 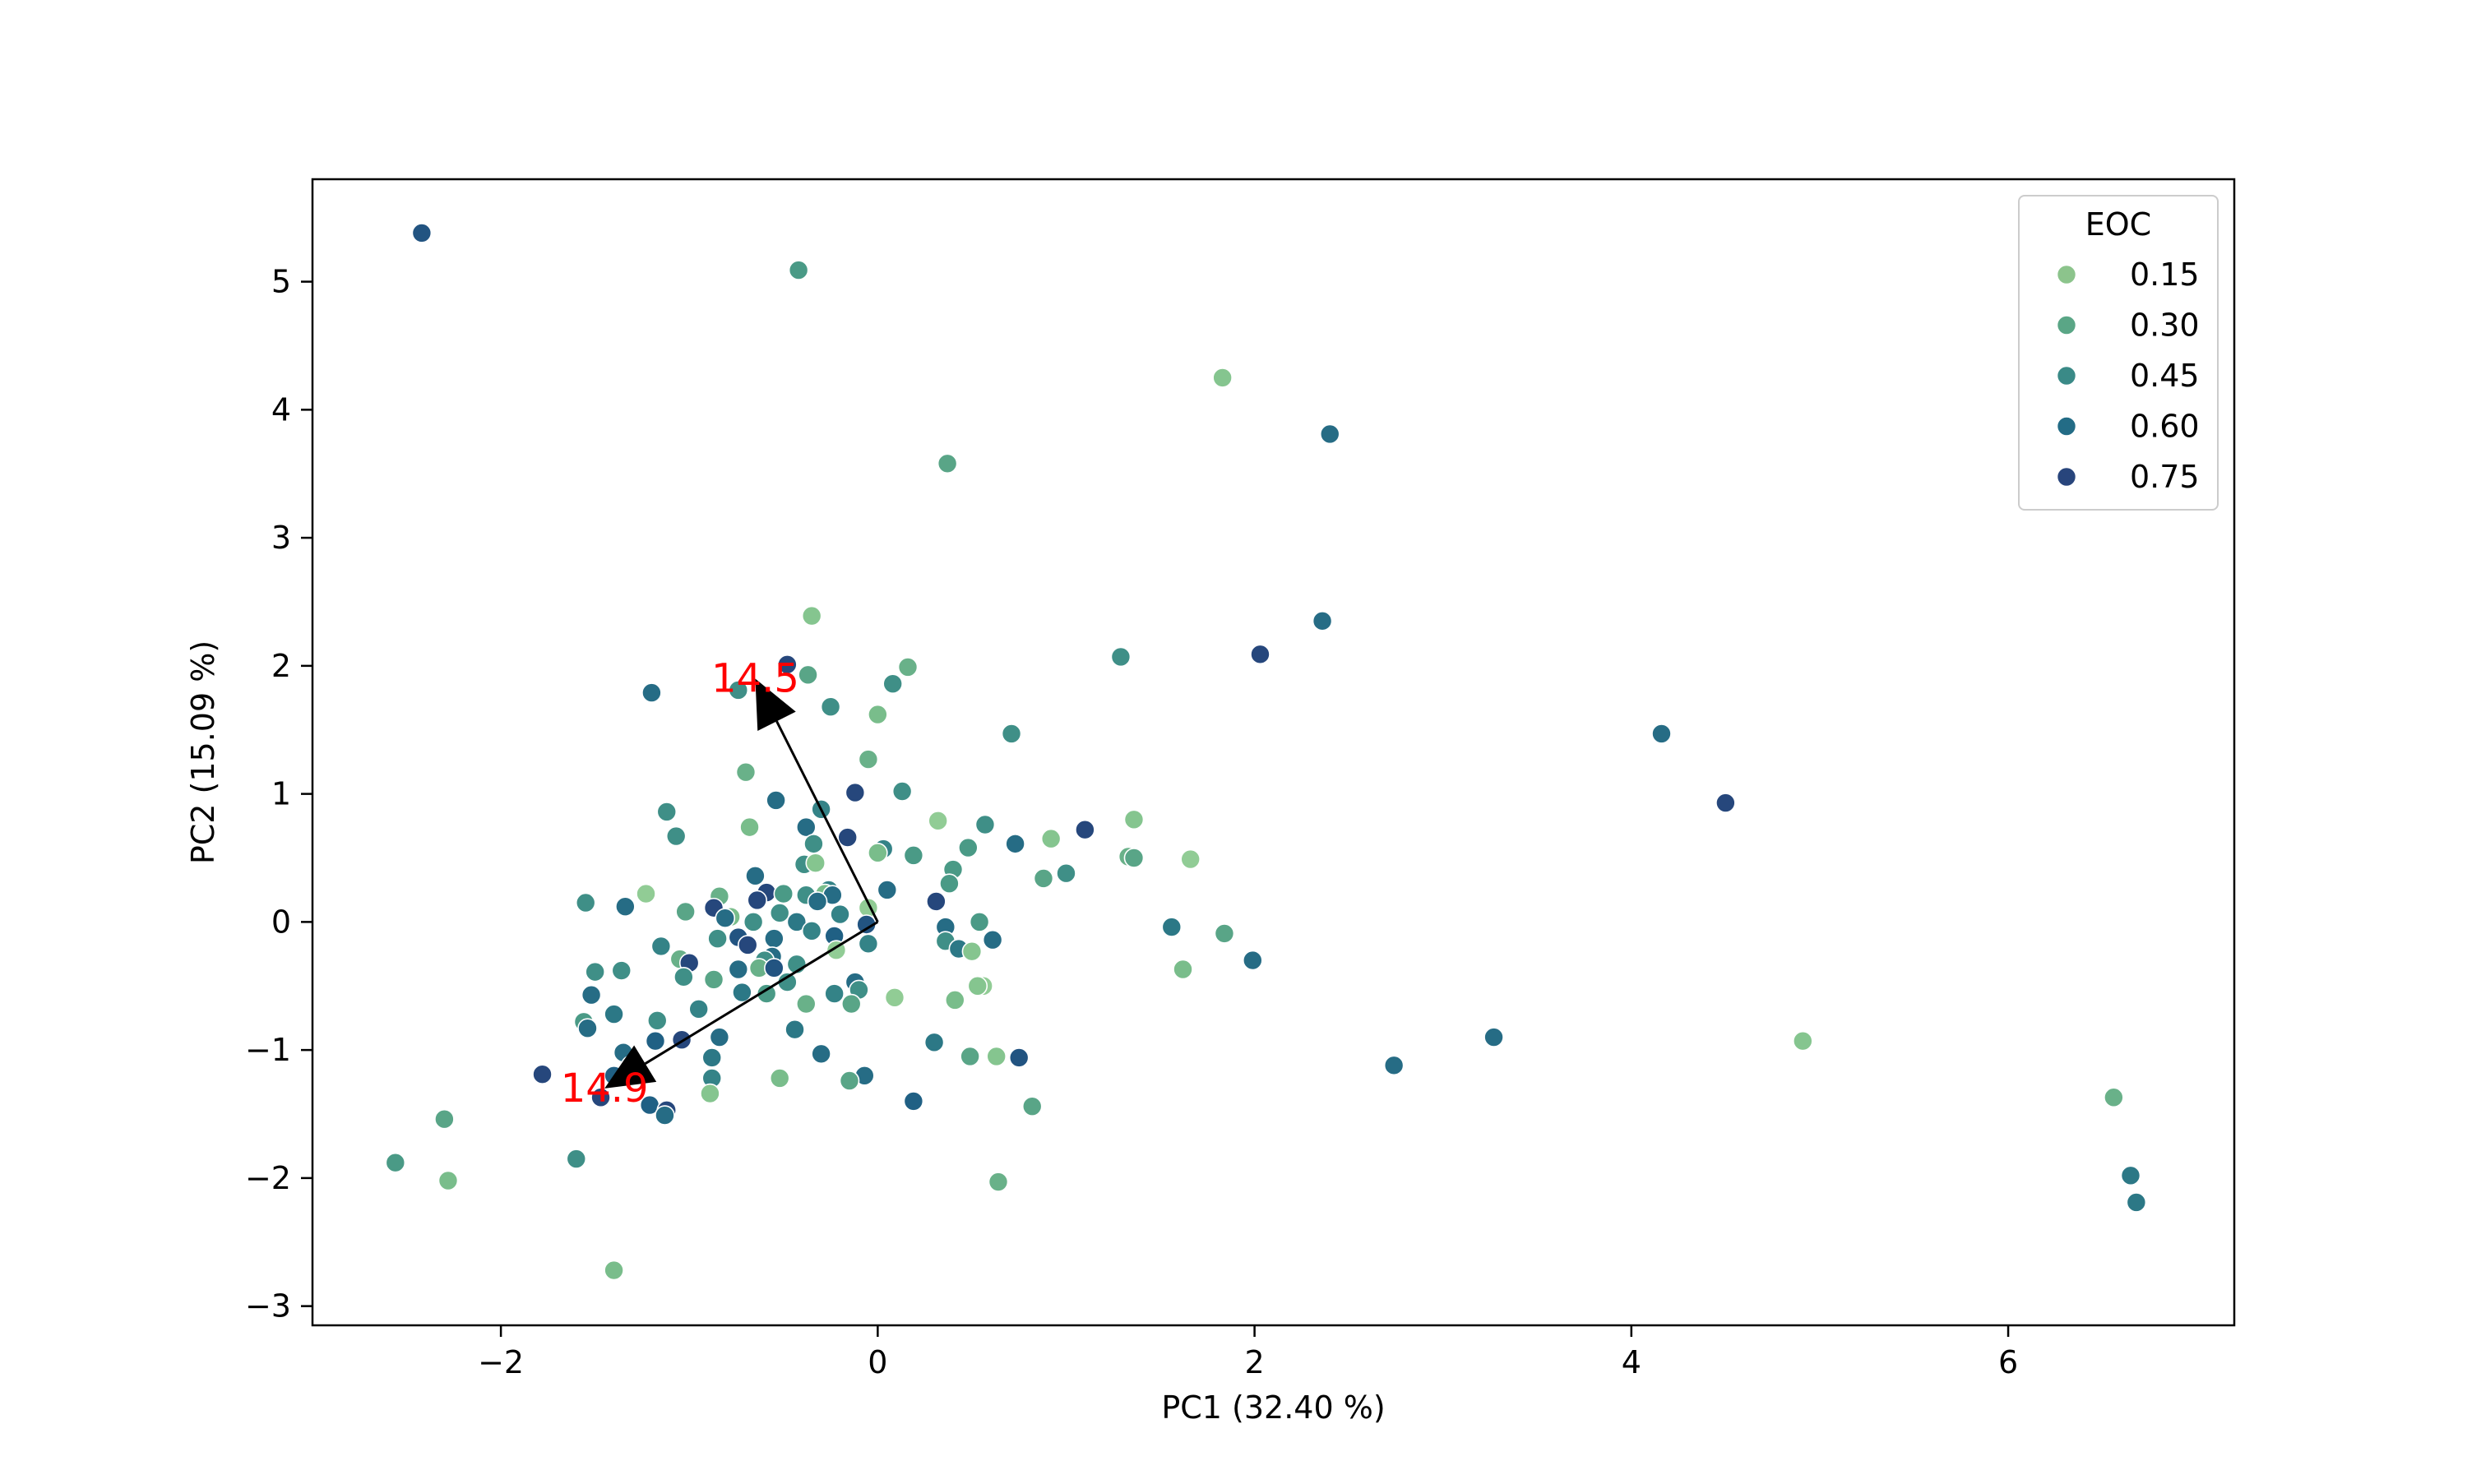 What do you see at coordinates (281, 282) in the screenshot?
I see `y-tick-label: 5` at bounding box center [281, 282].